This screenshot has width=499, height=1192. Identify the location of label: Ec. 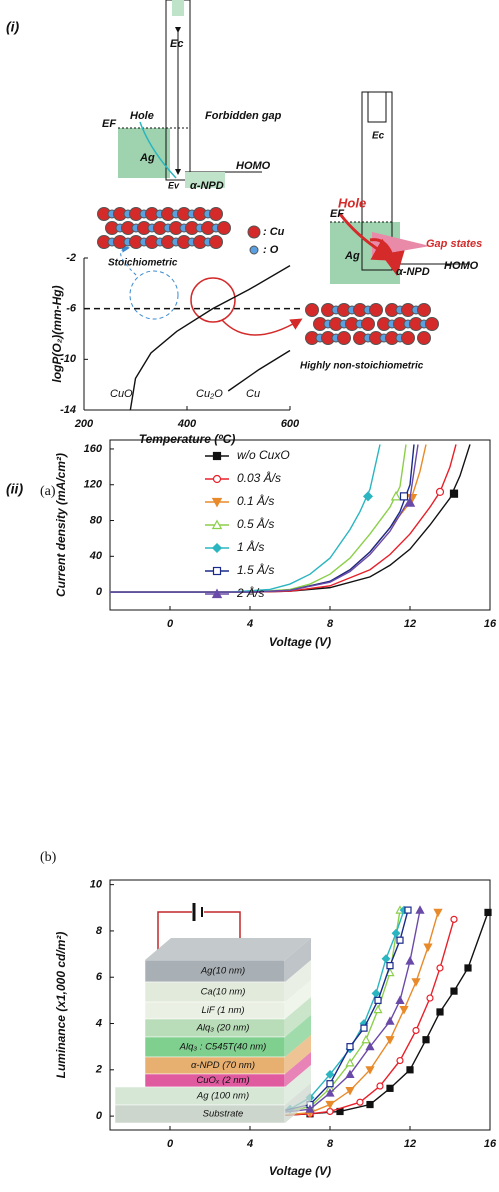
(378, 136).